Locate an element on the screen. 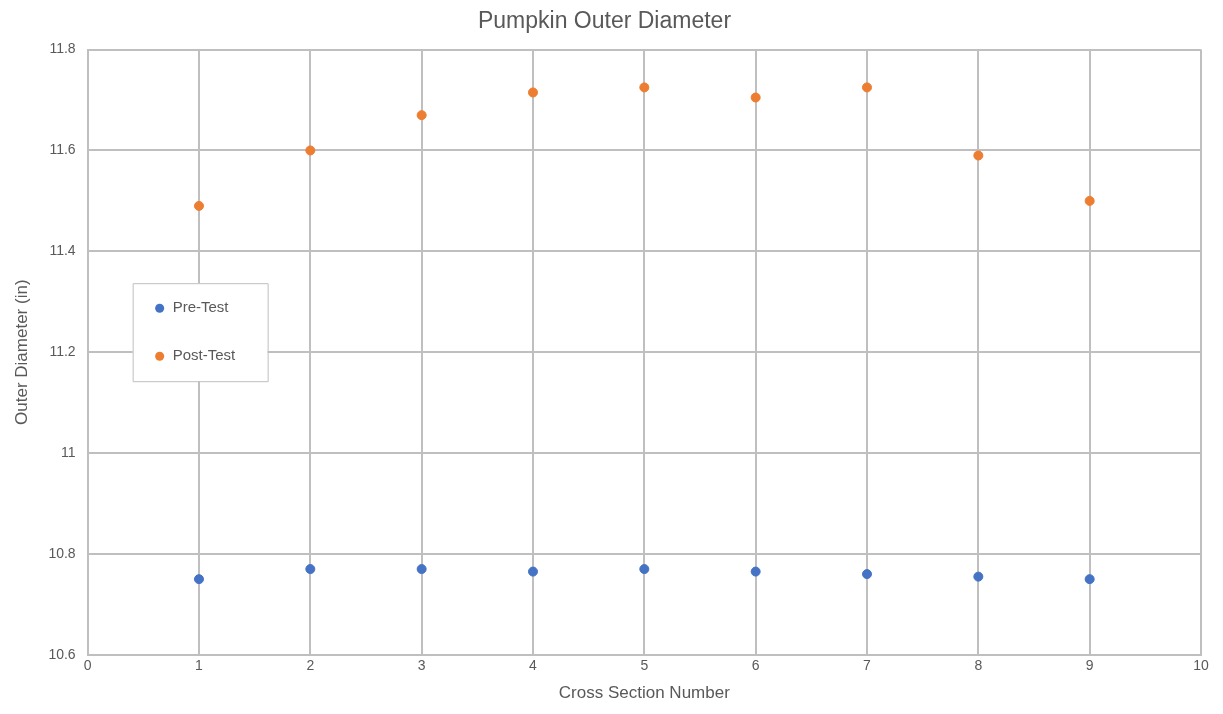 The height and width of the screenshot is (714, 1223). x-tick-label: 7 is located at coordinates (867, 665).